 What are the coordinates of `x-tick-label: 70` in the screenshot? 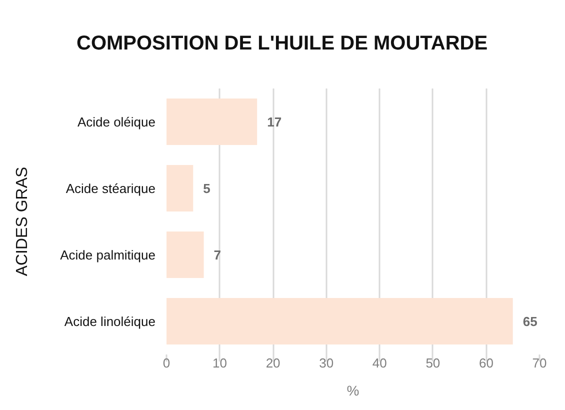 It's located at (539, 363).